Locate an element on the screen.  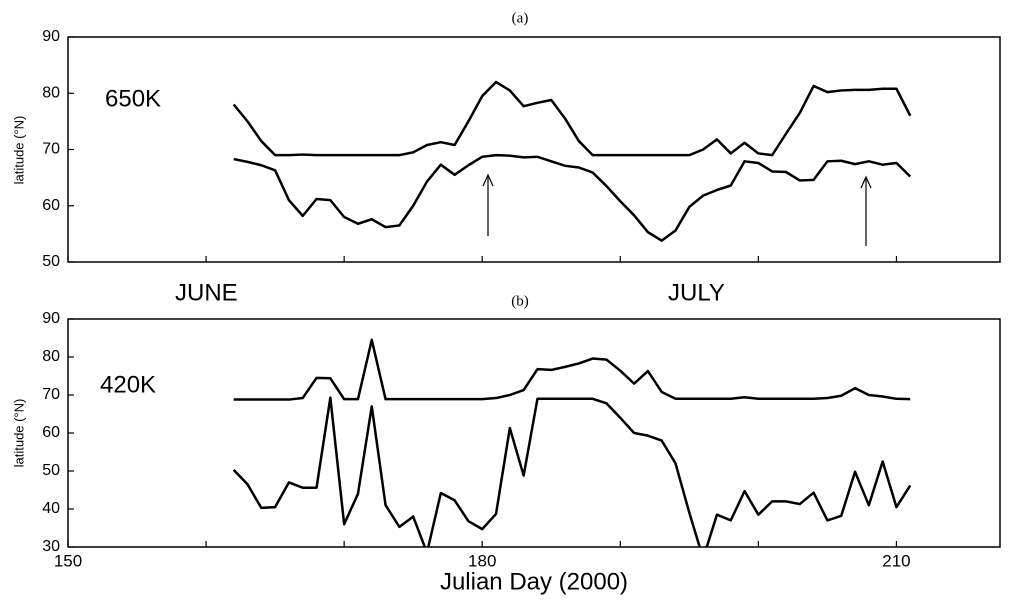
month-label: JUNE is located at coordinates (206, 292).